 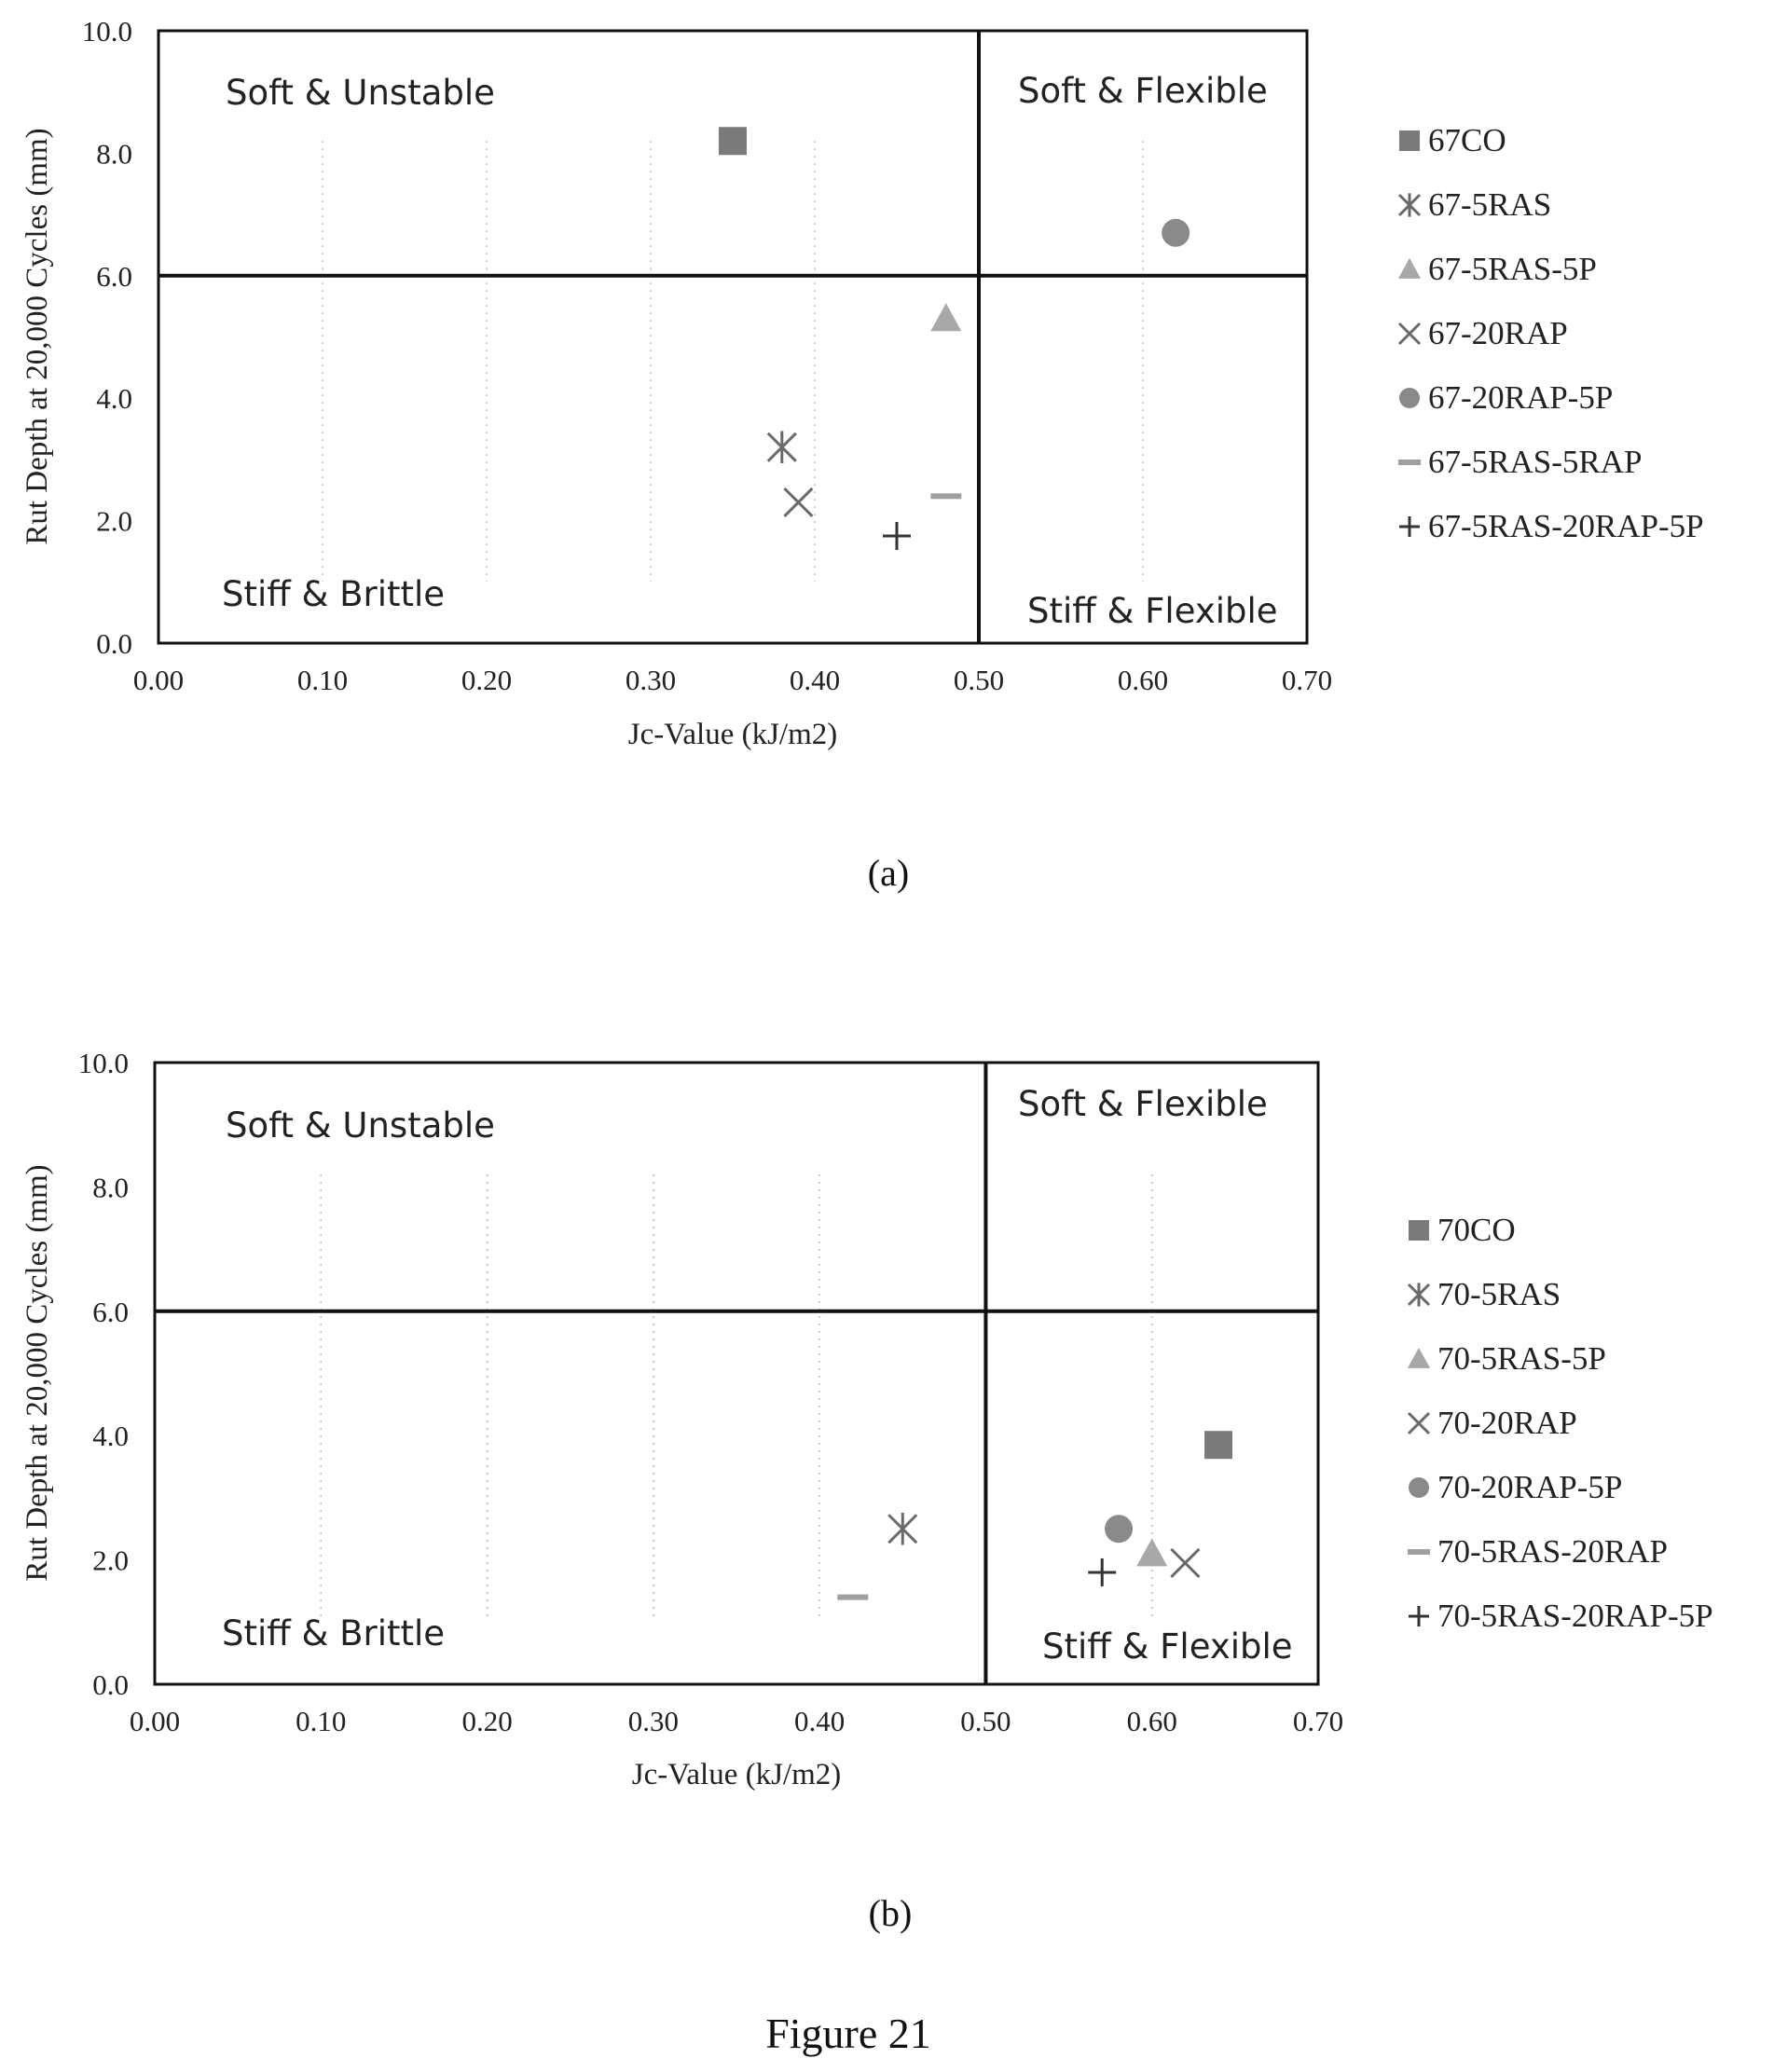 What do you see at coordinates (853, 1597) in the screenshot?
I see `data-point-70-5ras-20rap` at bounding box center [853, 1597].